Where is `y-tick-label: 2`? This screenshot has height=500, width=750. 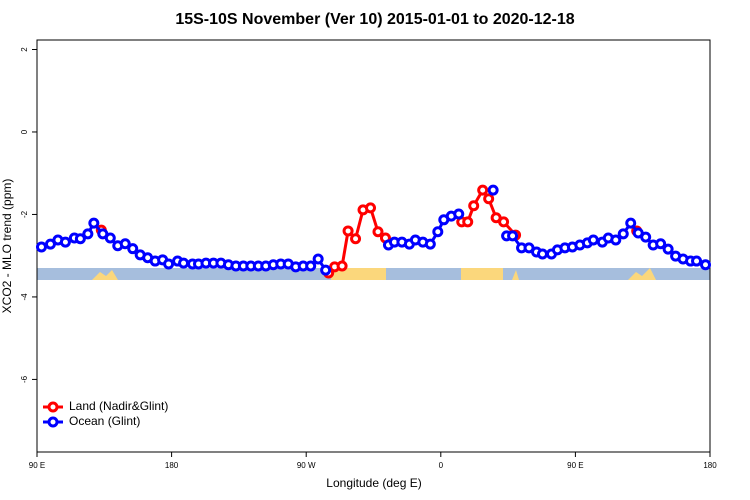 y-tick-label: 2 is located at coordinates (24, 49).